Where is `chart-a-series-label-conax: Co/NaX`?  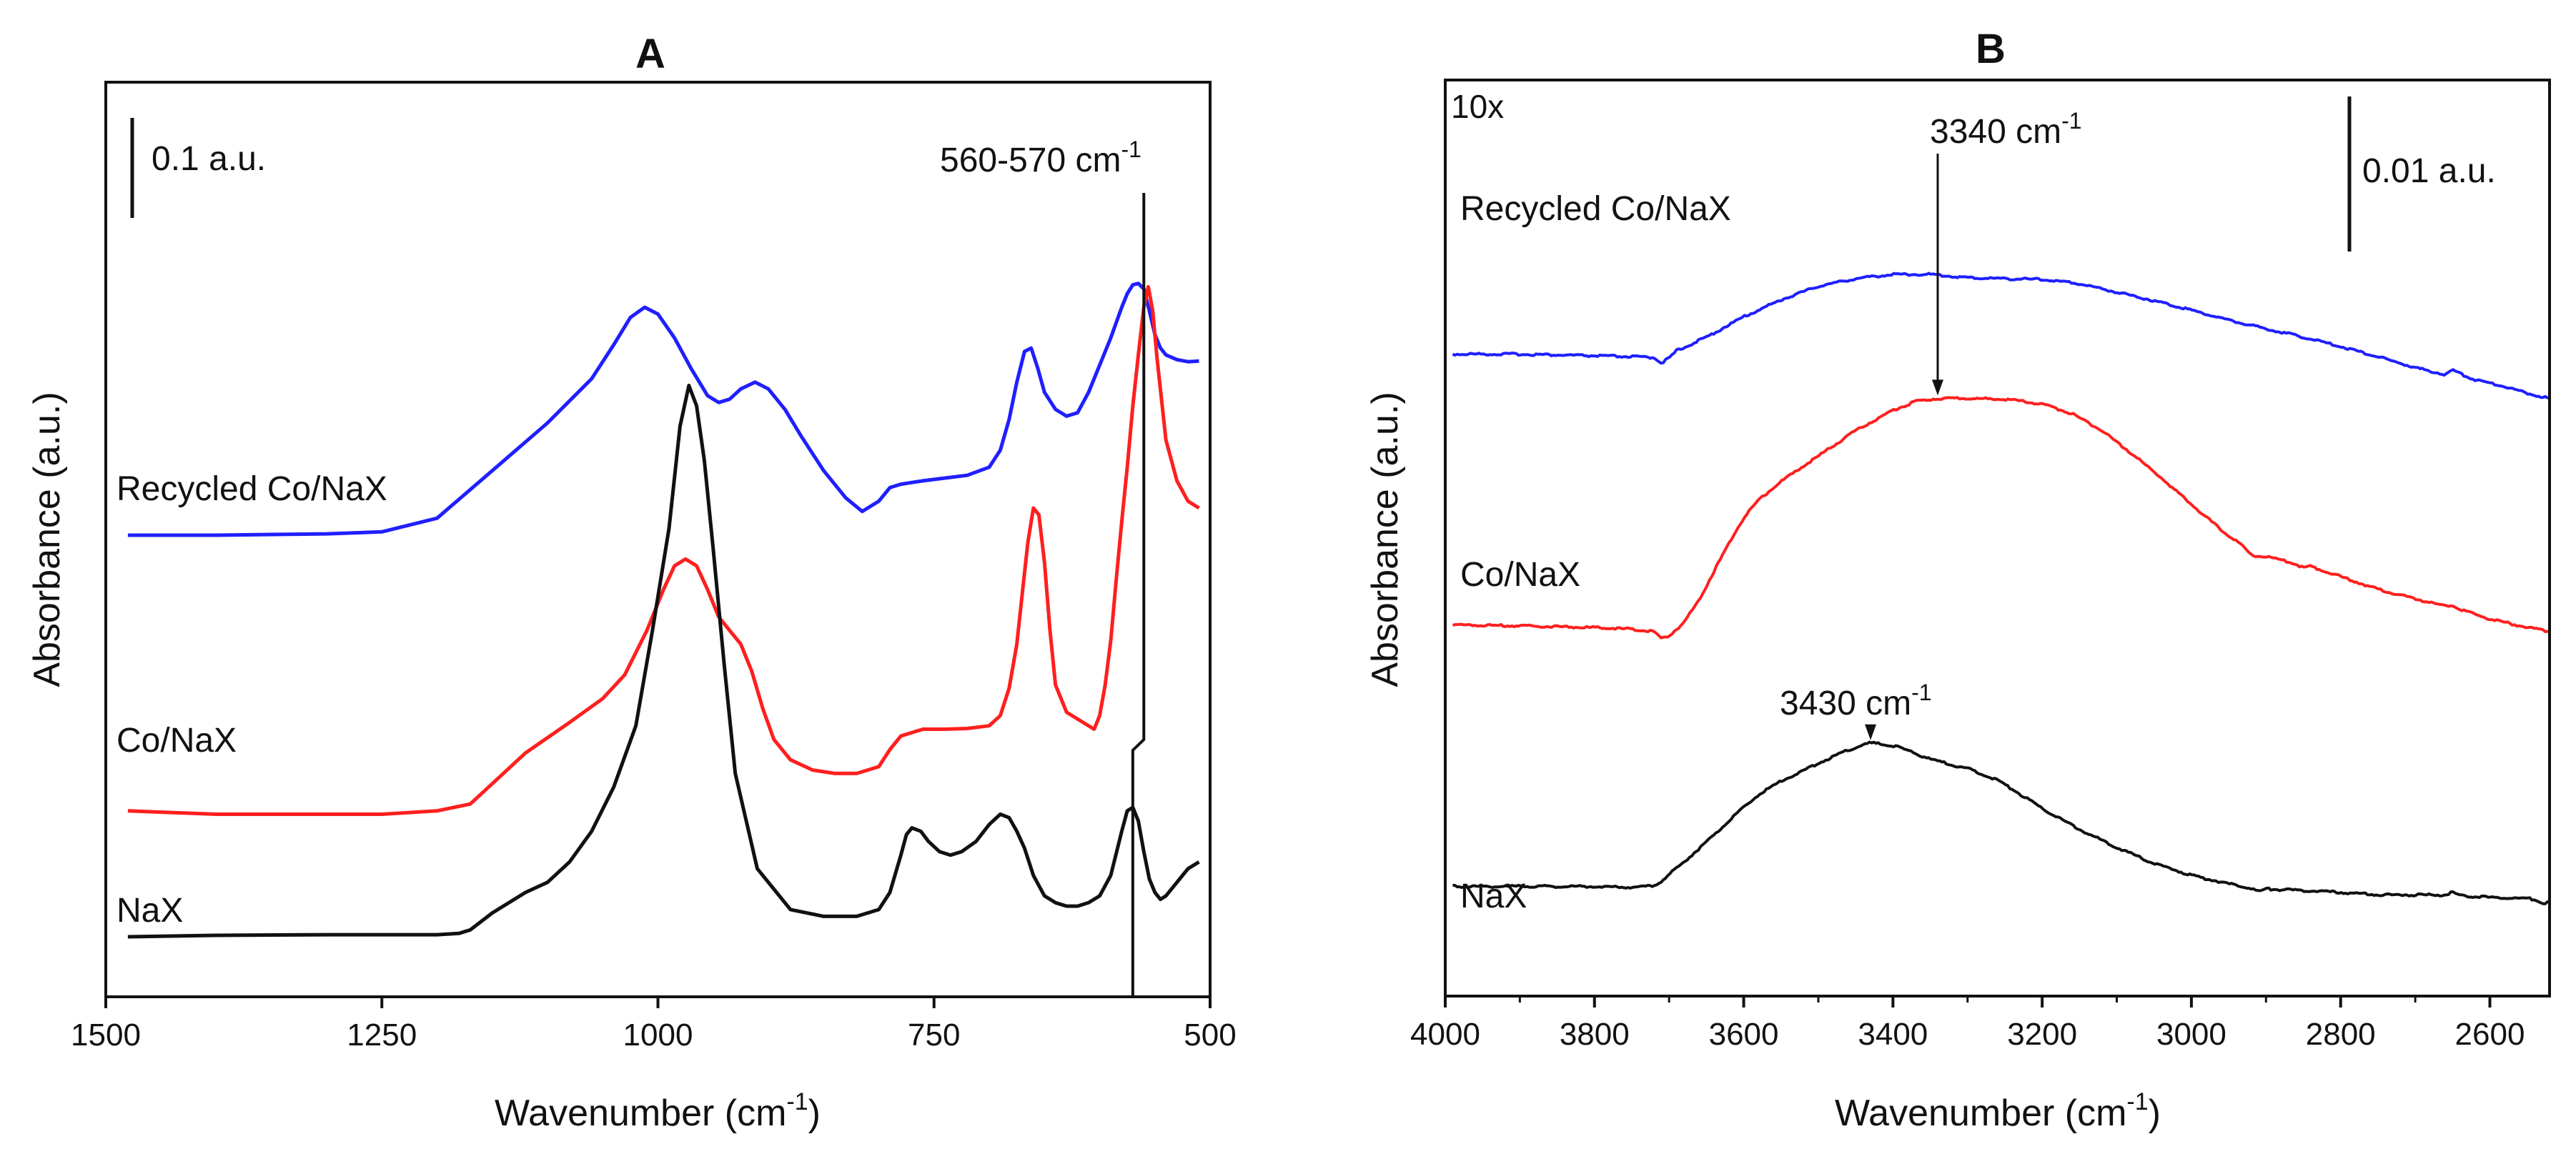 chart-a-series-label-conax: Co/NaX is located at coordinates (177, 741).